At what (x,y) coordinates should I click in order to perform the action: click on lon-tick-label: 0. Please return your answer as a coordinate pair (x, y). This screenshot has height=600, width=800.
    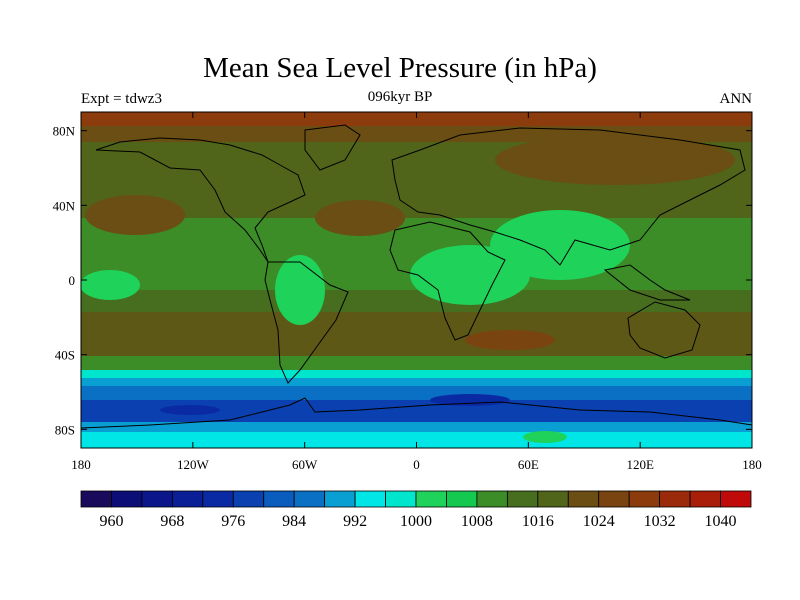
    Looking at the image, I should click on (416, 464).